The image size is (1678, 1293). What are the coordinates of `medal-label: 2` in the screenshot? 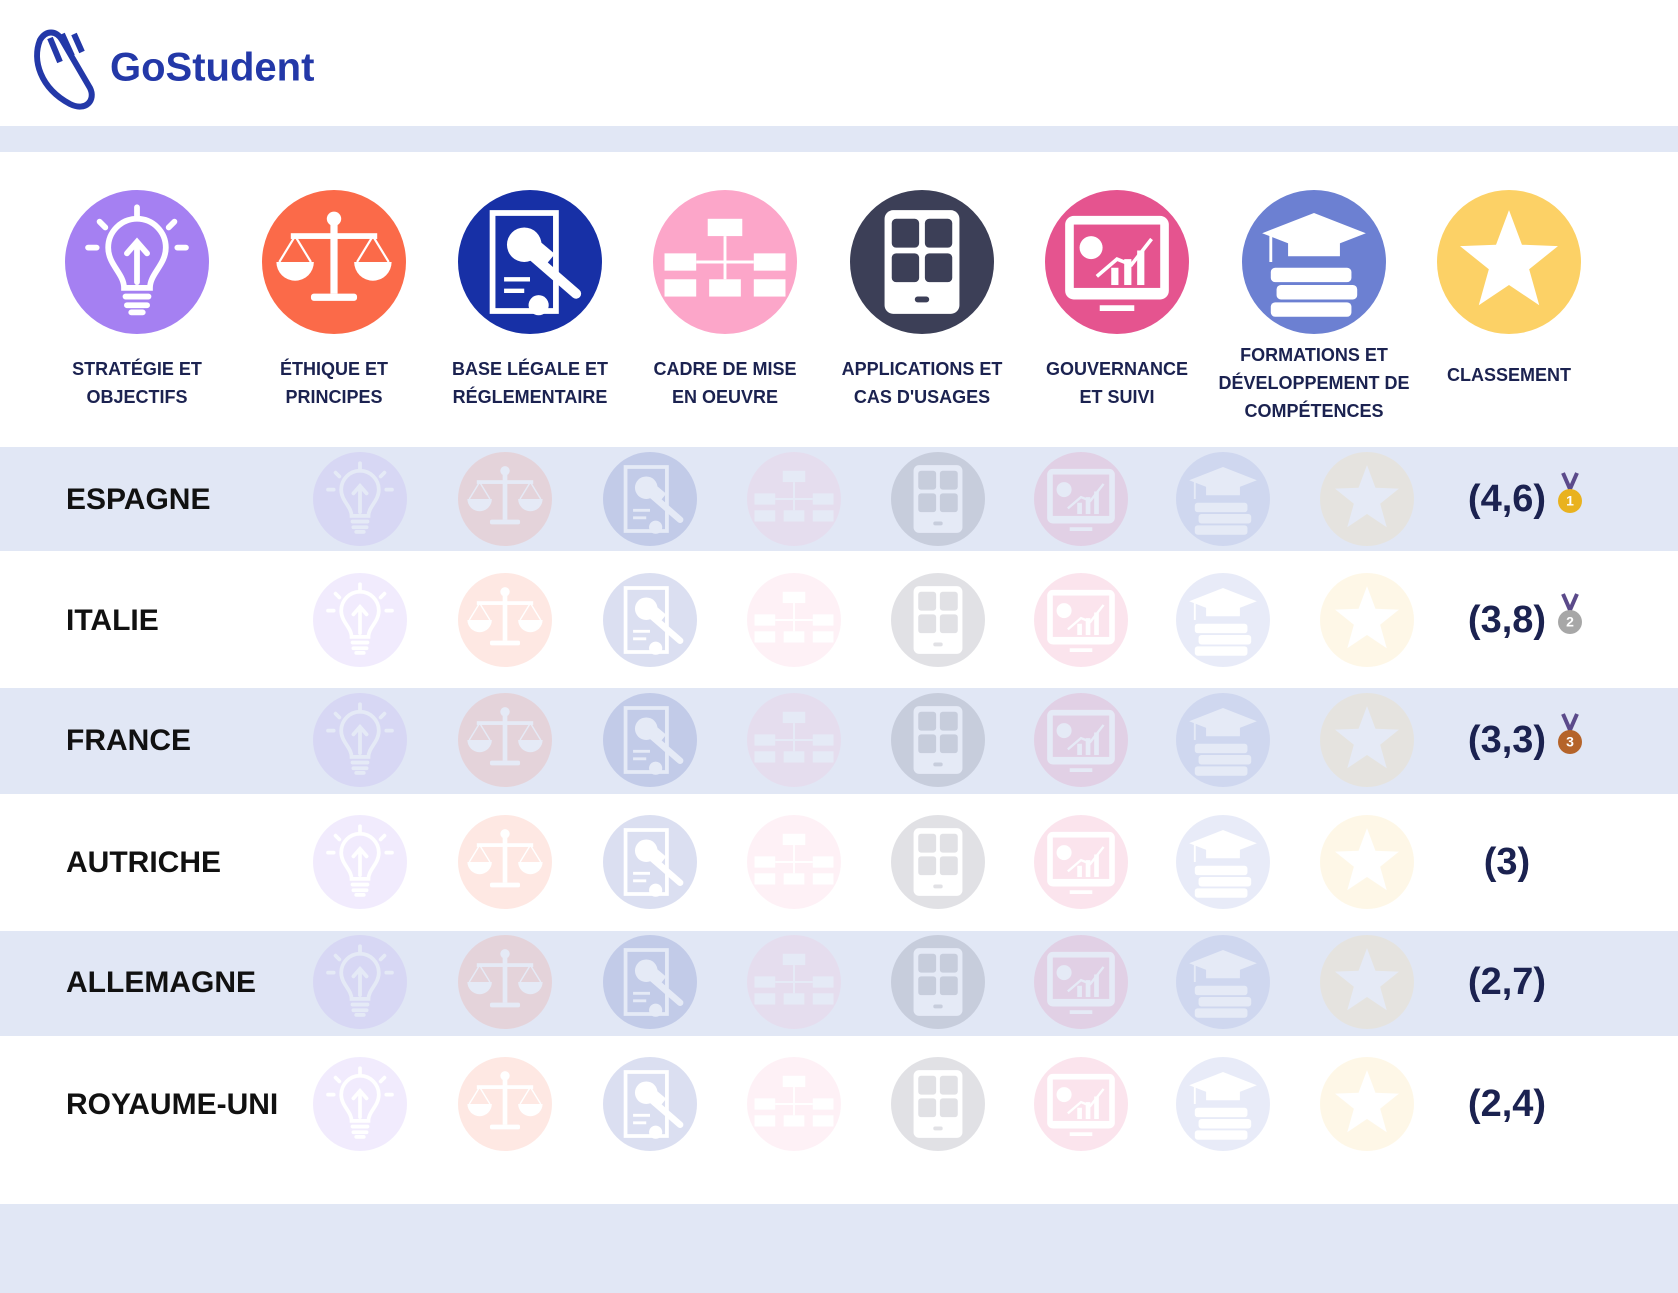 It's located at (1570, 622).